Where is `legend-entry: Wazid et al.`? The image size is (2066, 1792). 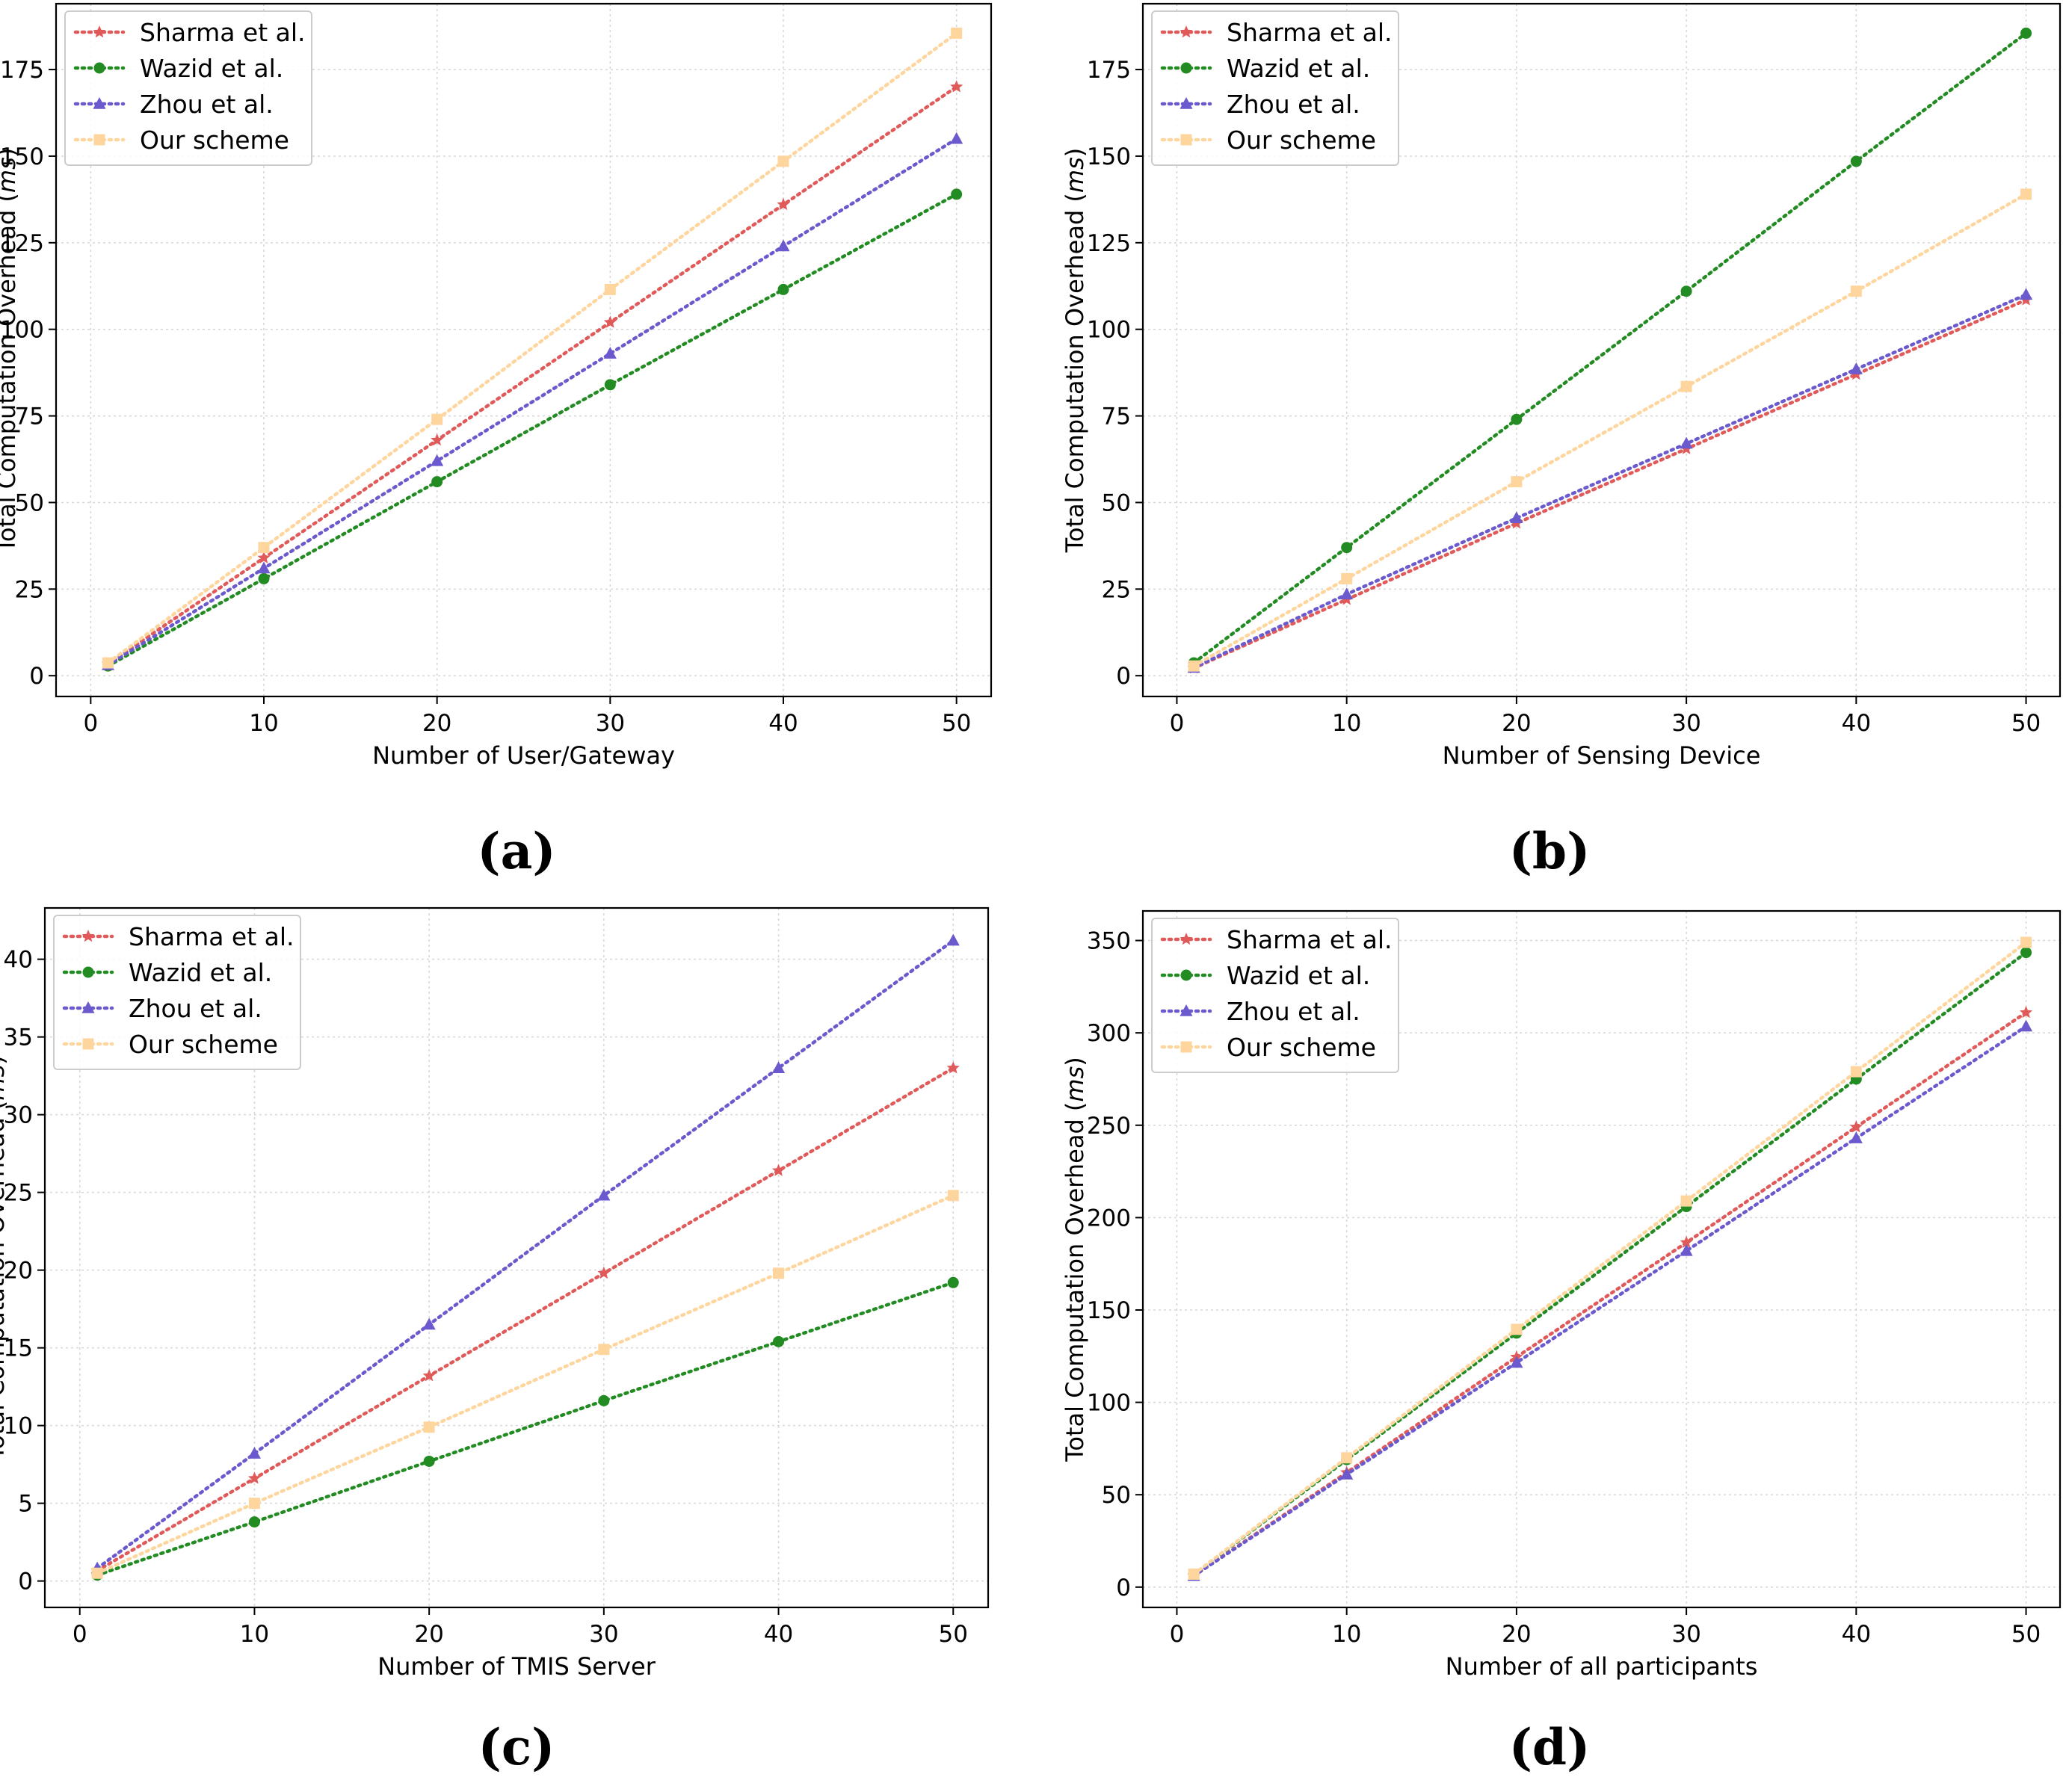
legend-entry: Wazid et al. is located at coordinates (167, 972).